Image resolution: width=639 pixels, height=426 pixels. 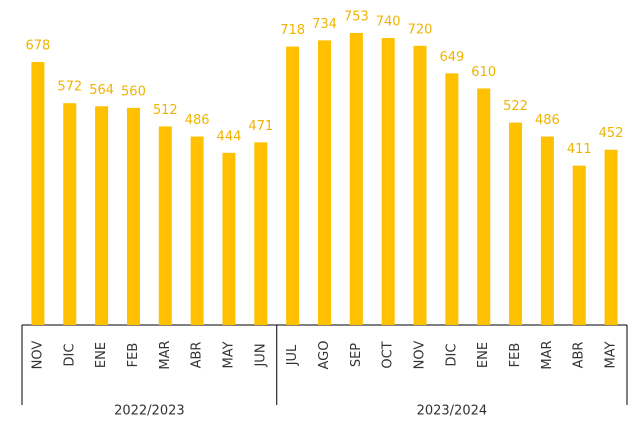 What do you see at coordinates (229, 136) in the screenshot?
I see `data-label: 444` at bounding box center [229, 136].